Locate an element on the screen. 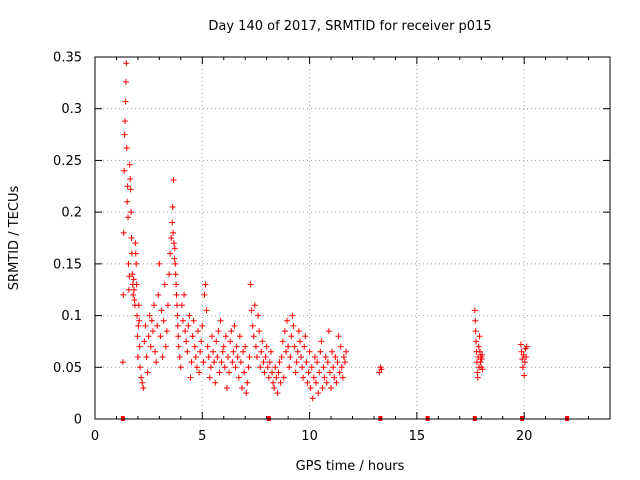 This screenshot has height=480, width=640. x-tick-label: 15 is located at coordinates (417, 436).